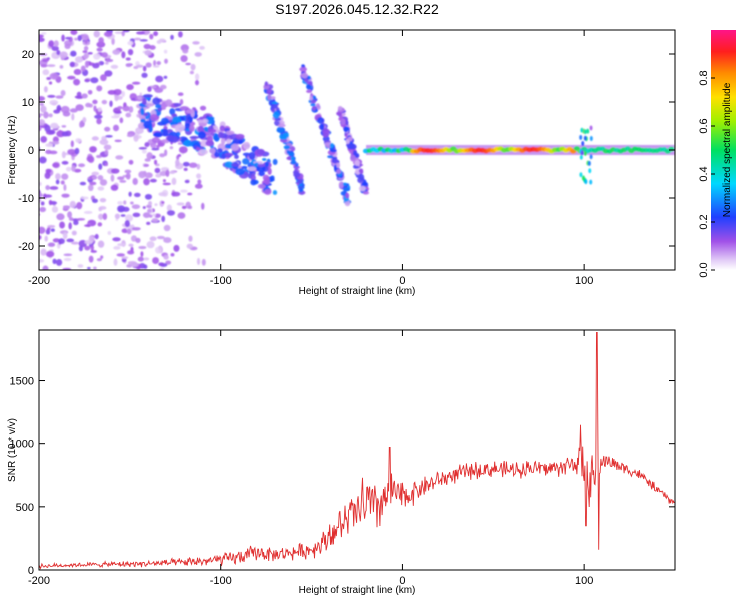 The width and height of the screenshot is (750, 600). What do you see at coordinates (581, 157) in the screenshot?
I see `spectrogram-spike-blob` at bounding box center [581, 157].